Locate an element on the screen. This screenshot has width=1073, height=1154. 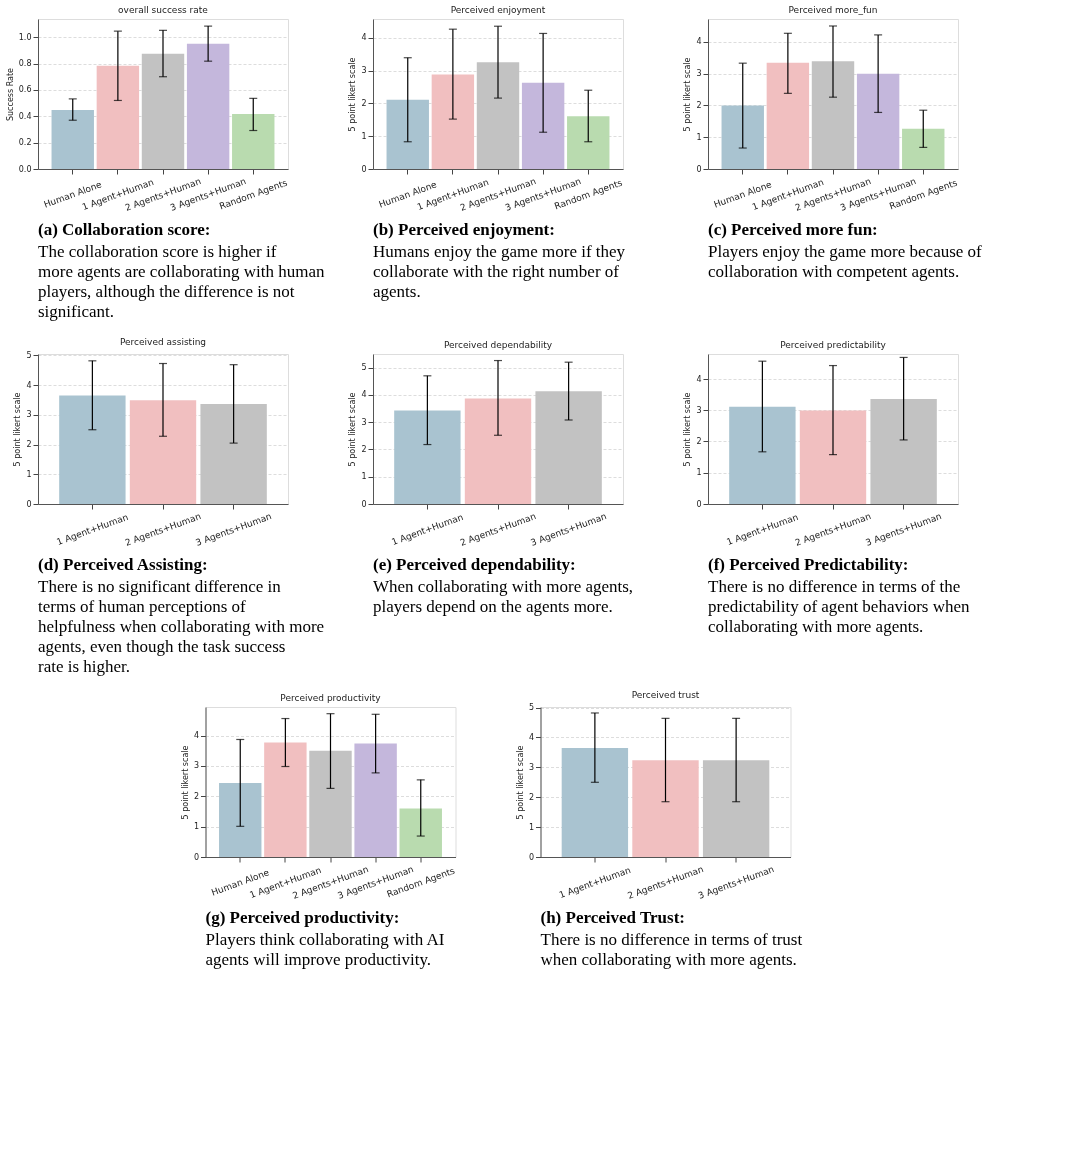
text: (h) Perceived Trust: is located at coordinates (612, 917).